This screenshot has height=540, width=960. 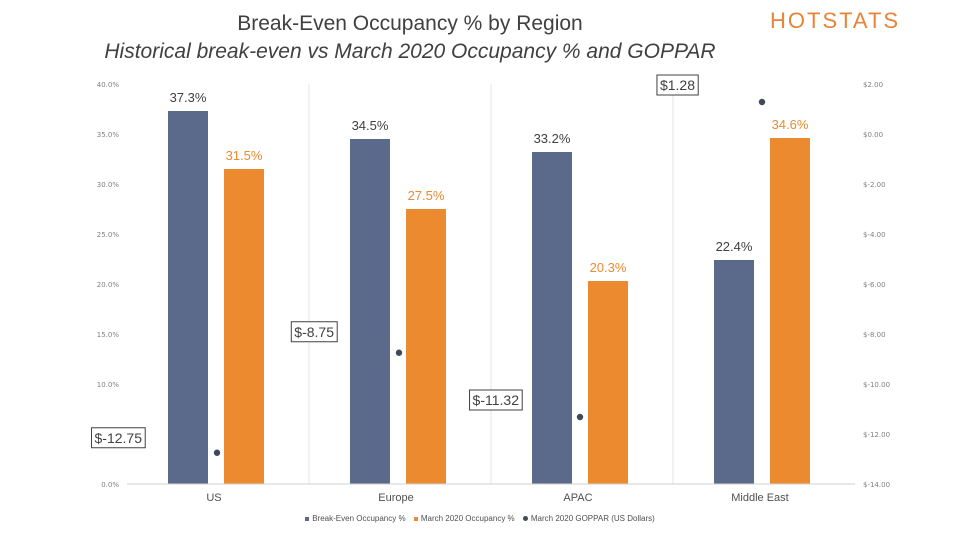 I want to click on legend-label-march: March 2020 Occupancy %, so click(x=467, y=518).